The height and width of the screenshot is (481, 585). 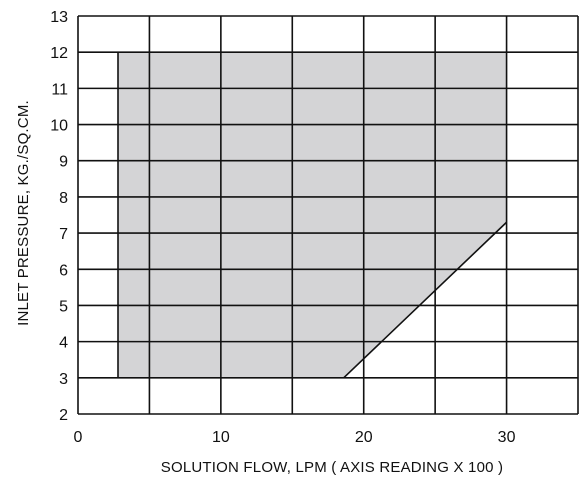 What do you see at coordinates (507, 437) in the screenshot?
I see `x-tick-label: 30` at bounding box center [507, 437].